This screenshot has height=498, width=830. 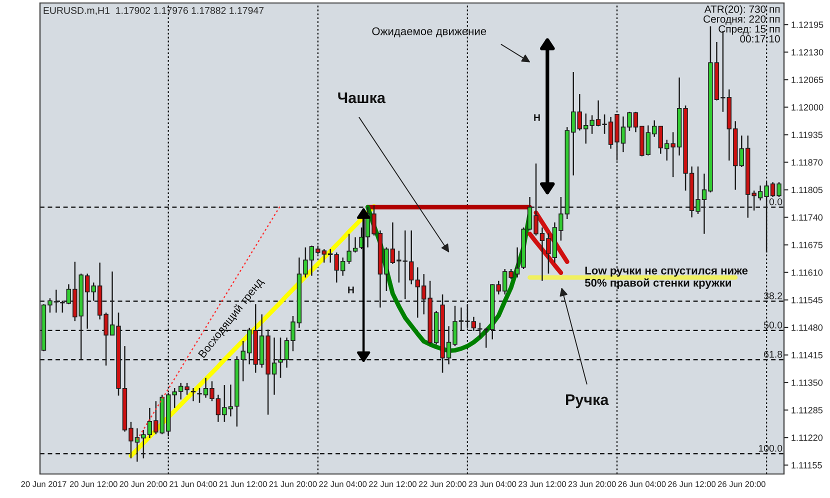 I want to click on annotation: Ручка, so click(x=587, y=401).